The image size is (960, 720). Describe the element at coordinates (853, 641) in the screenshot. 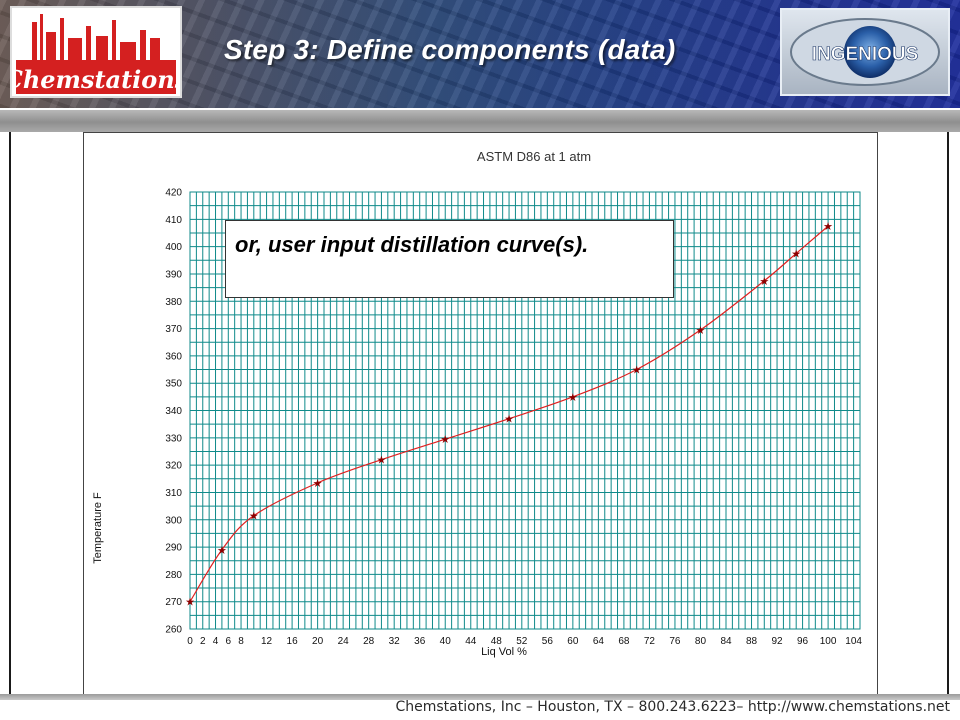

I see `x-tick-label: 104` at that location.